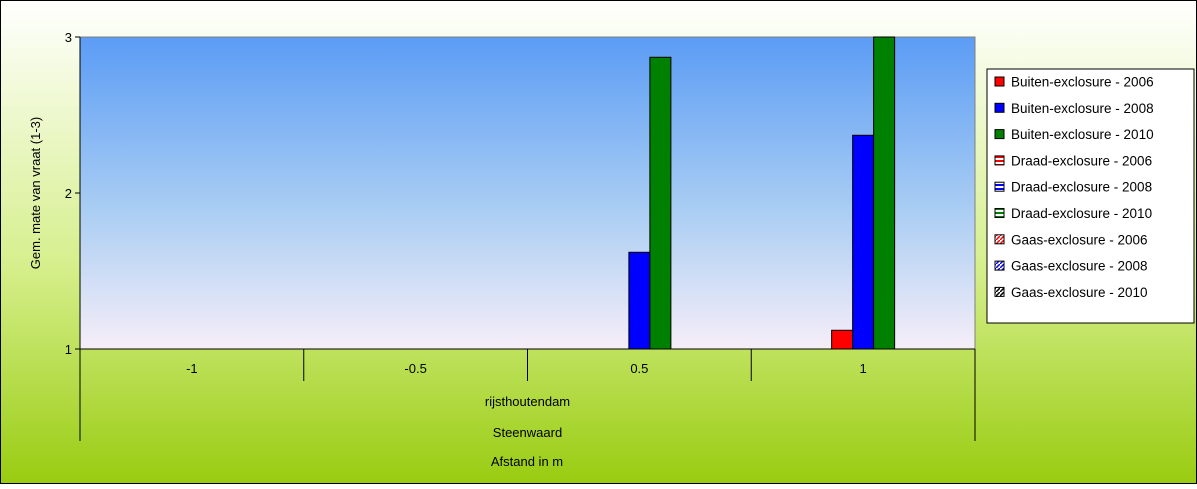  Describe the element at coordinates (68, 193) in the screenshot. I see `y-tick-label: 2` at that location.